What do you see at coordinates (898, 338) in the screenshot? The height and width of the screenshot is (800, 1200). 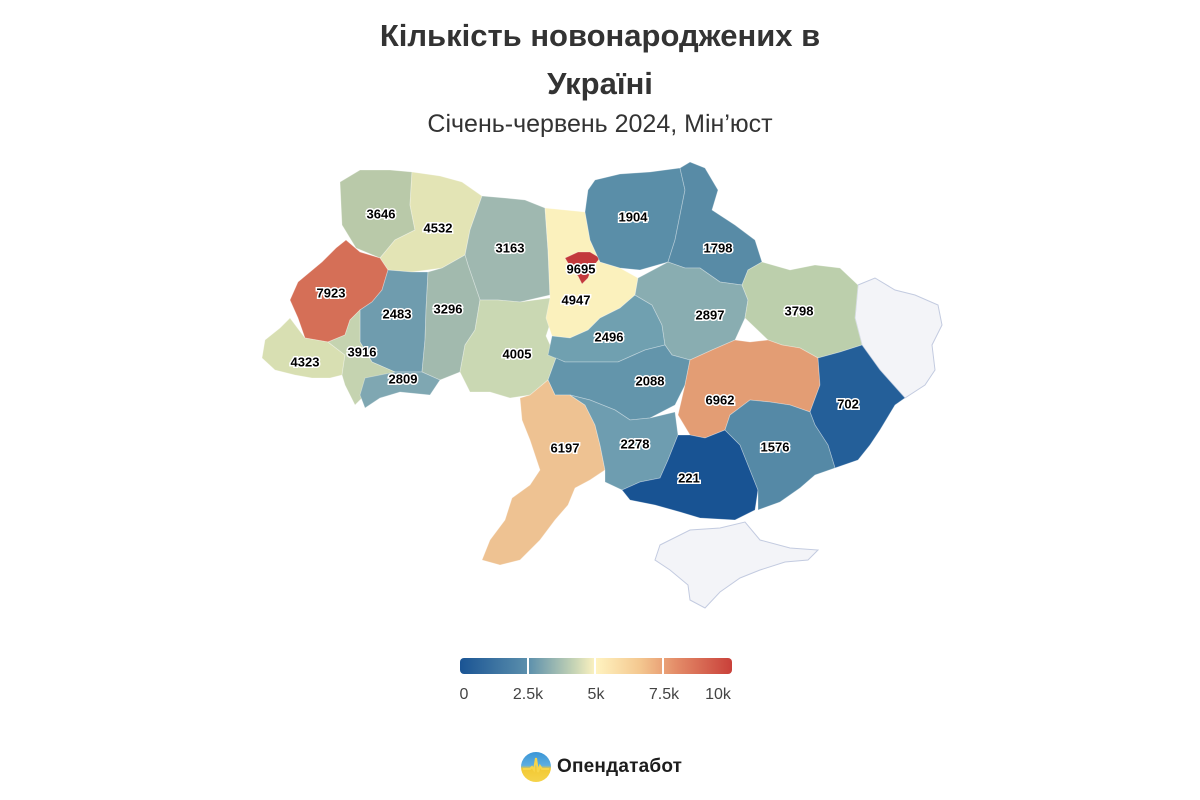 I see `region-luhansk` at bounding box center [898, 338].